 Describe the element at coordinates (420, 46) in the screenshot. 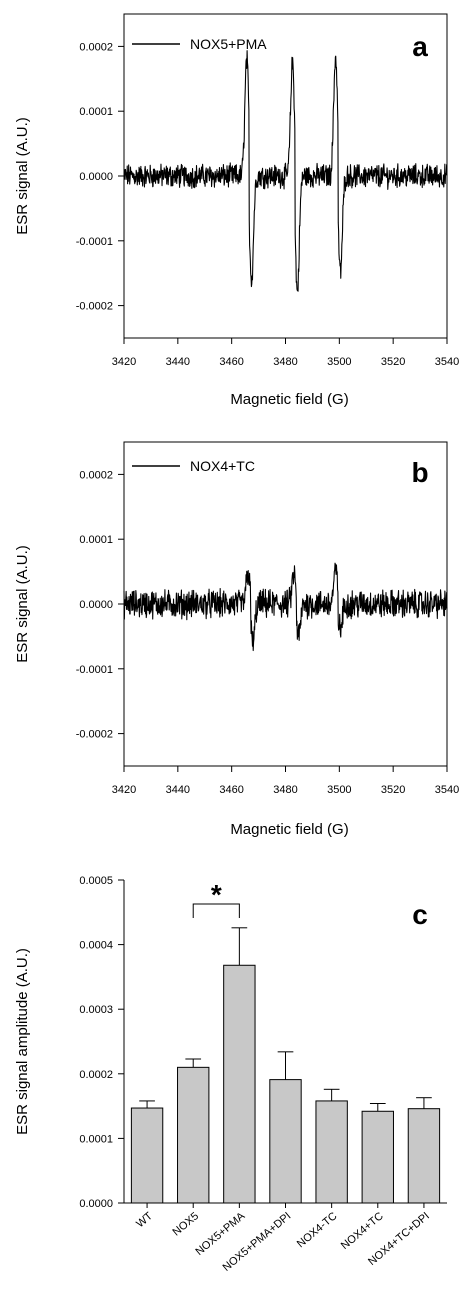

I see `panel-letter-a: a` at that location.